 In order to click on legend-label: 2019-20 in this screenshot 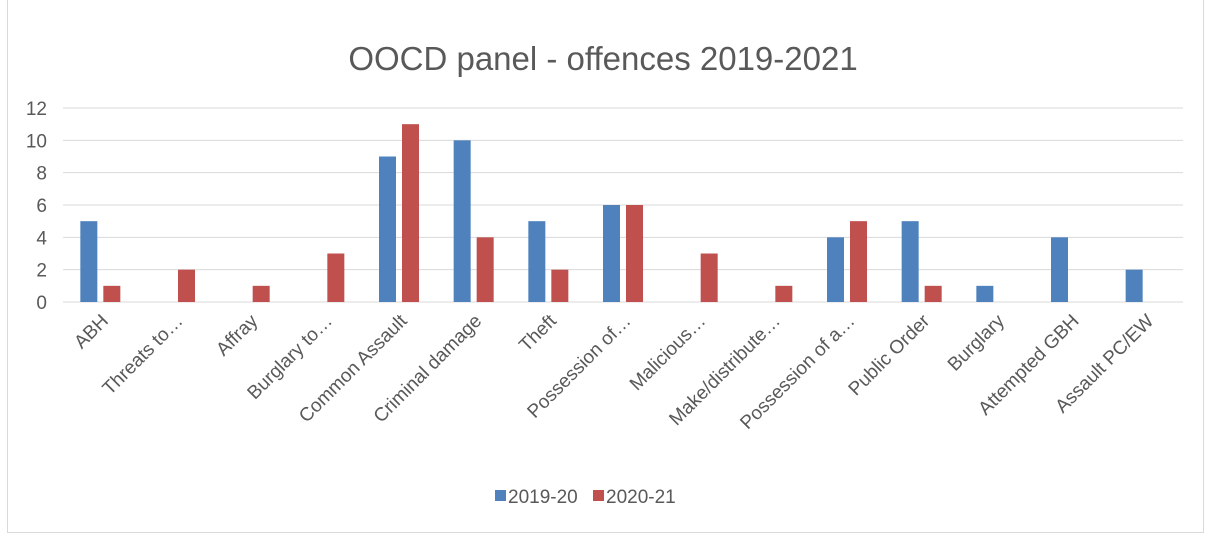, I will do `click(543, 497)`.